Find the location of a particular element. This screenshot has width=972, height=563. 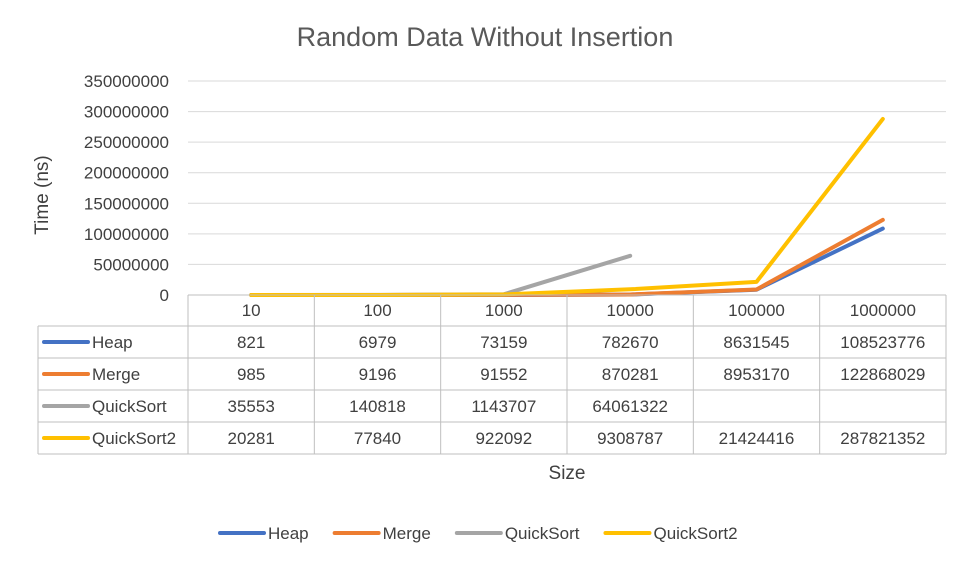

legend-label: QuickSort is located at coordinates (542, 533).